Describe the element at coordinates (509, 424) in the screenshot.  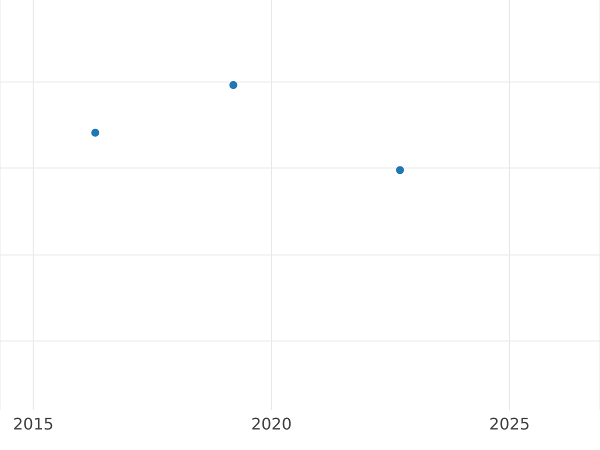
I see `x-tick-label: 2025` at that location.